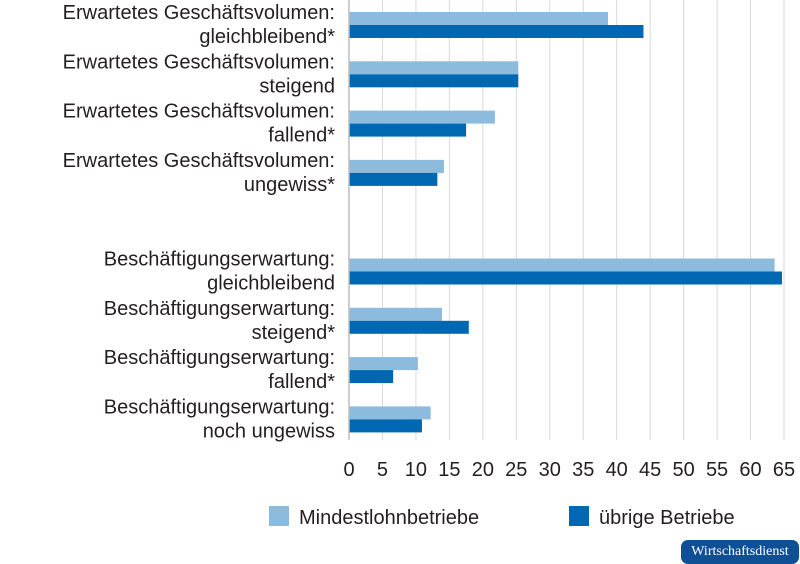  What do you see at coordinates (297, 86) in the screenshot?
I see `category-label: steigend` at bounding box center [297, 86].